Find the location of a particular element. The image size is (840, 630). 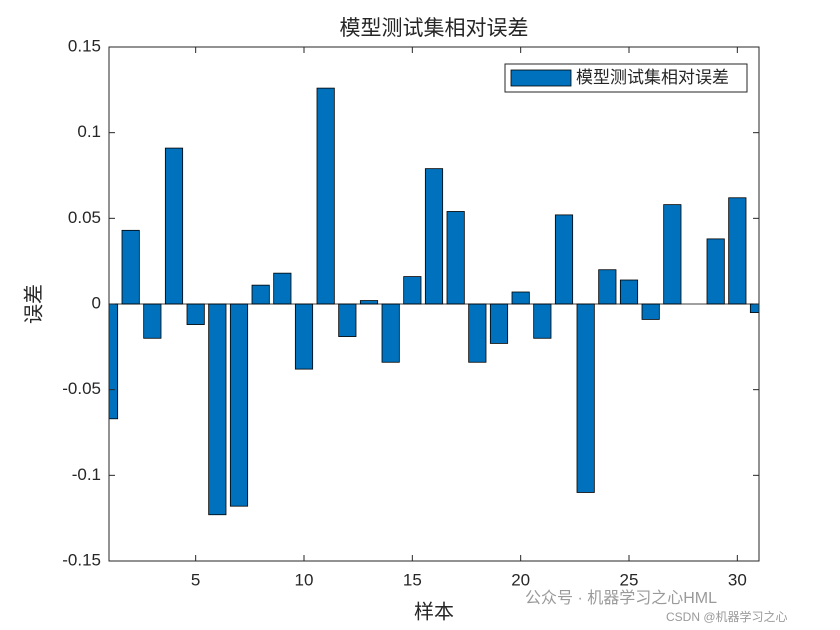

y-tick-label: 0.15 is located at coordinates (84, 45).